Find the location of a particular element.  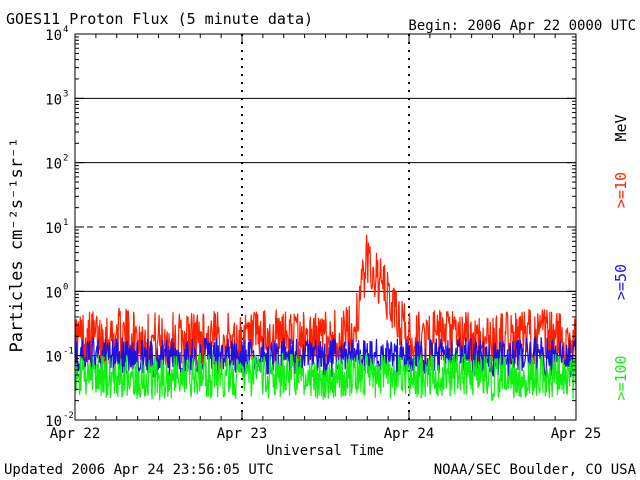

y-tick-label: 10 -1 is located at coordinates (59, 356).